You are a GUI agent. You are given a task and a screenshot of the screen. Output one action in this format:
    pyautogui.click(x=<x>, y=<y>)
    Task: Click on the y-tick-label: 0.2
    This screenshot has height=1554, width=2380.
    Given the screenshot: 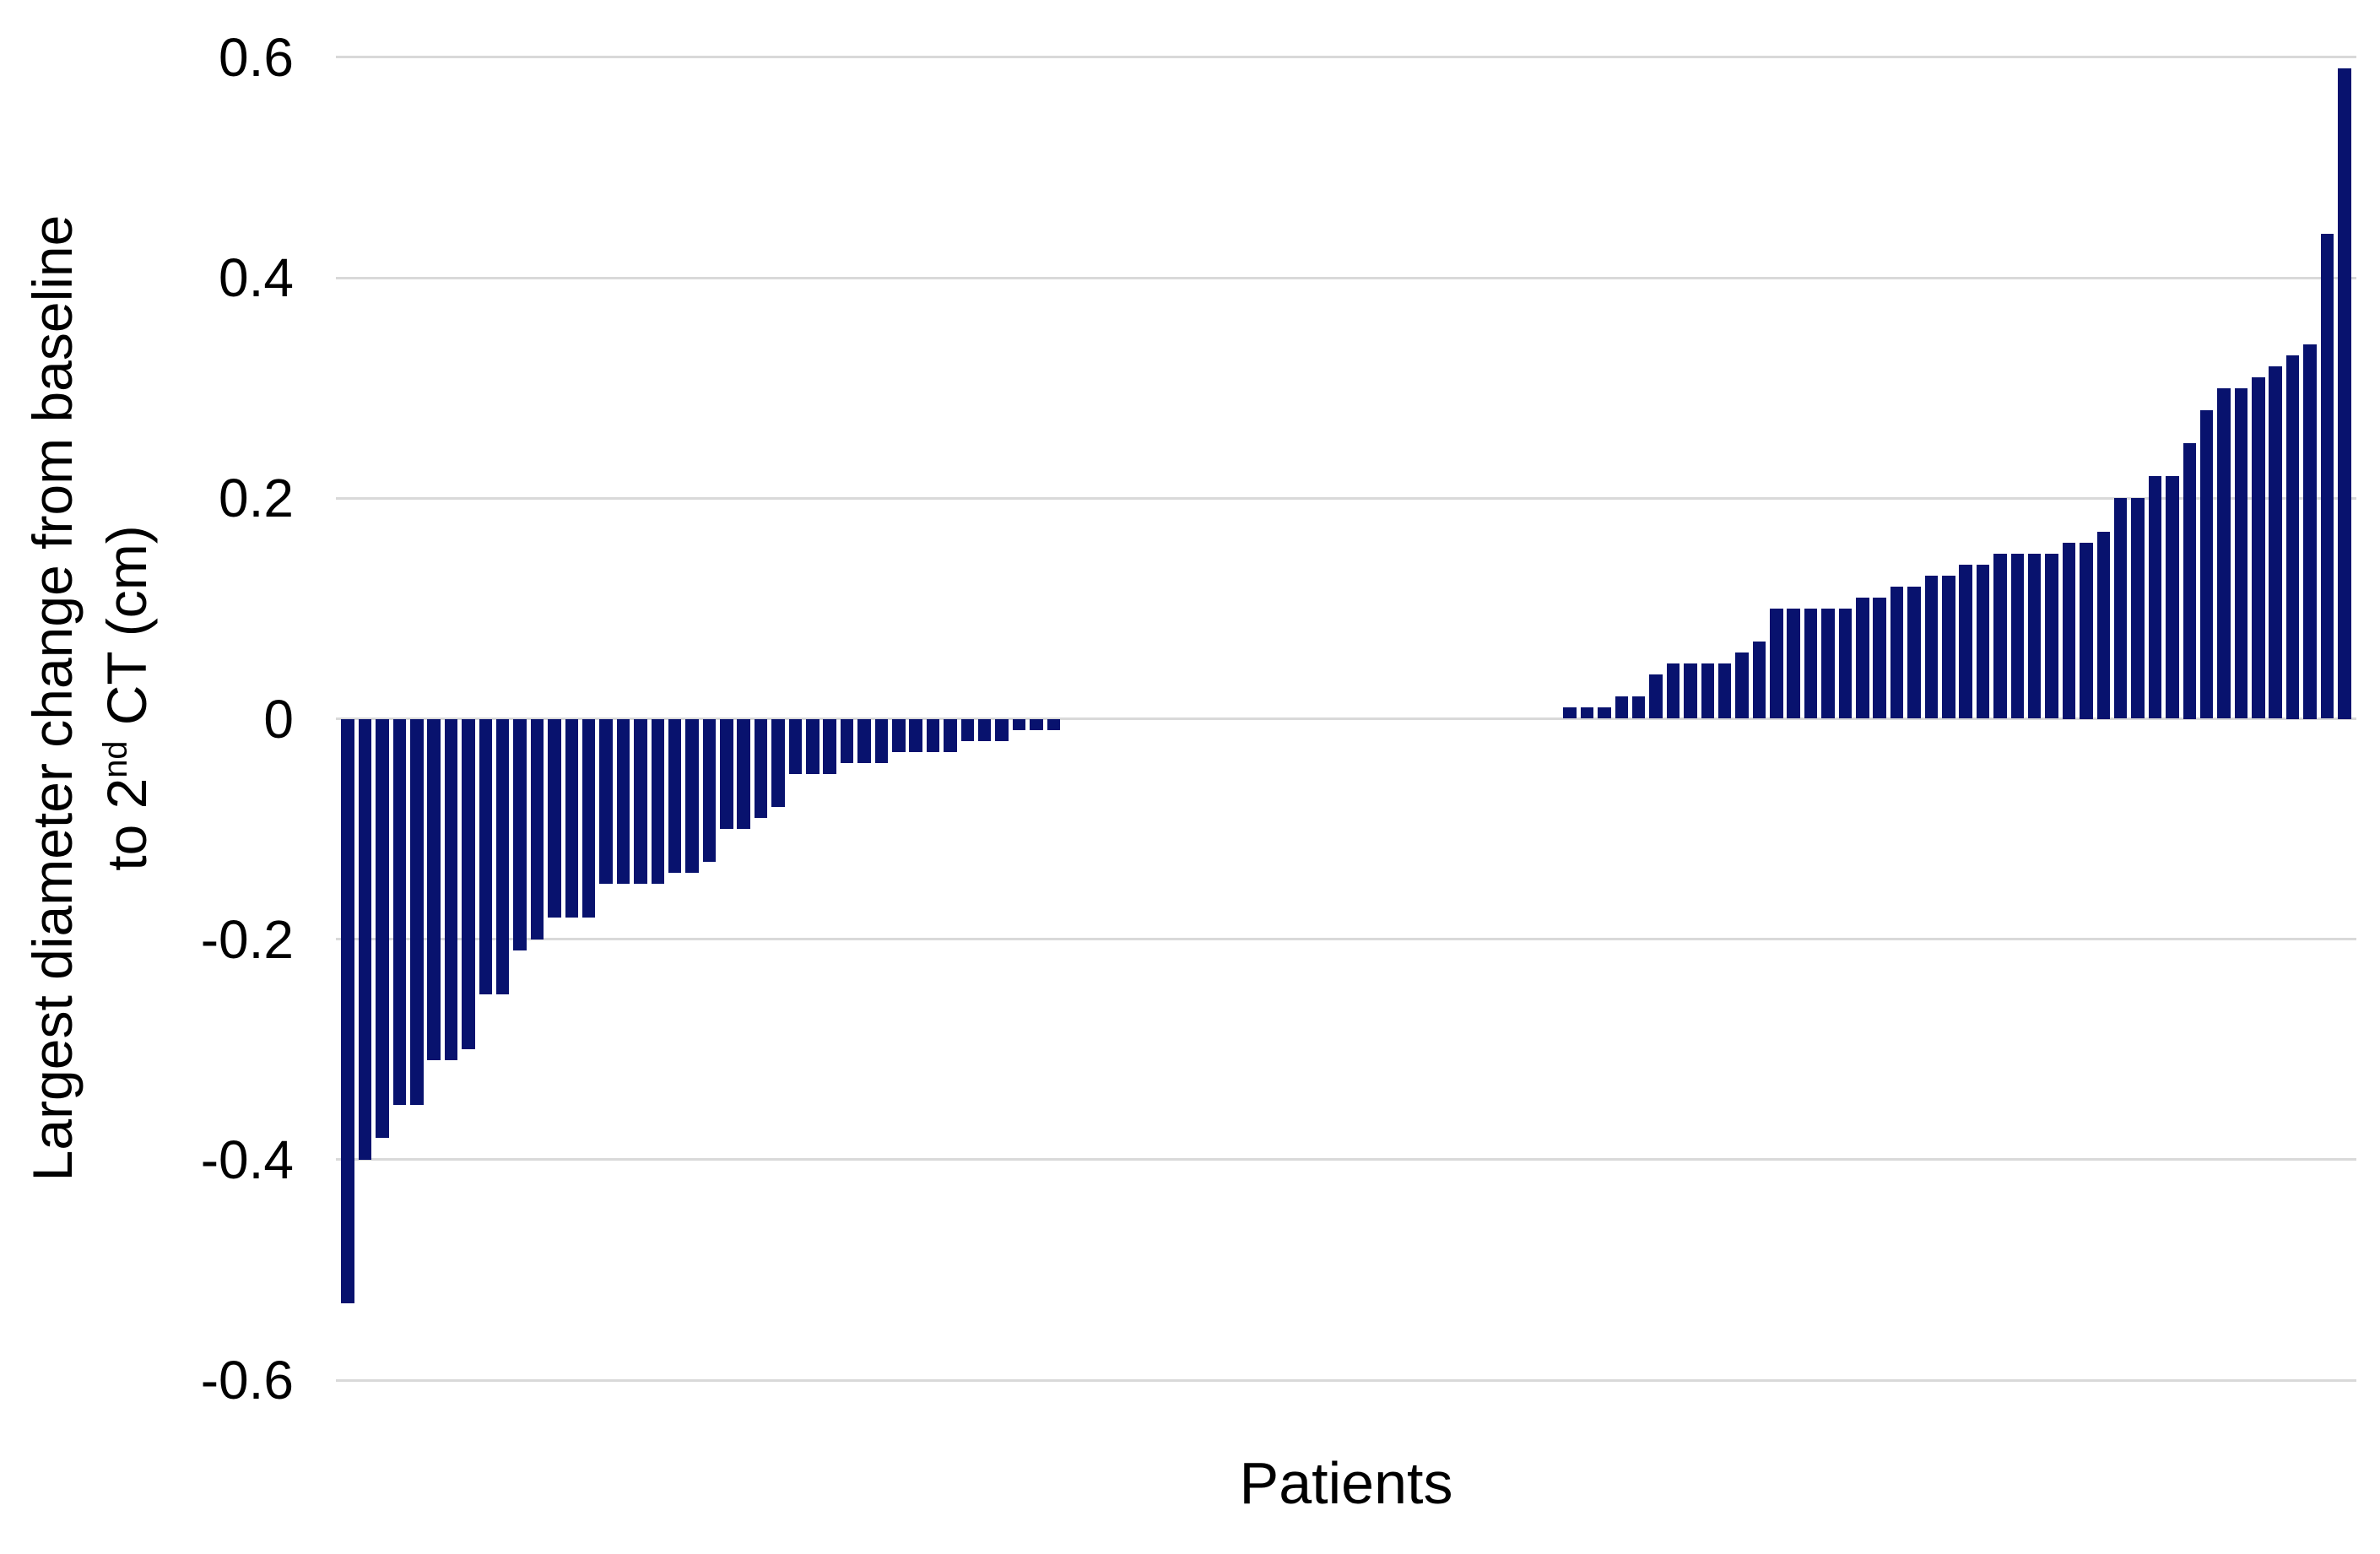 What is the action you would take?
    pyautogui.click(x=256, y=498)
    